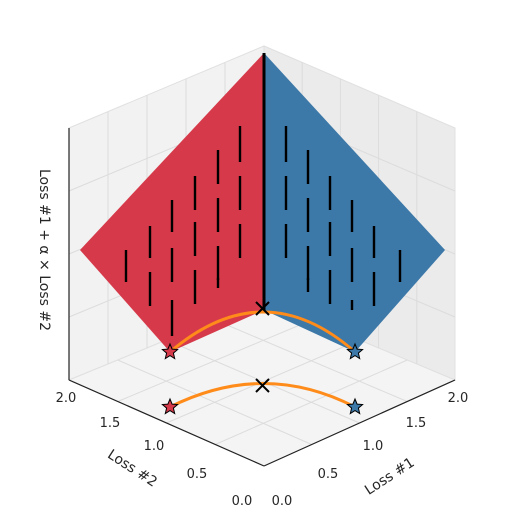  What do you see at coordinates (44, 250) in the screenshot?
I see `z-axis-label: Loss #1 + α × Loss #2` at bounding box center [44, 250].